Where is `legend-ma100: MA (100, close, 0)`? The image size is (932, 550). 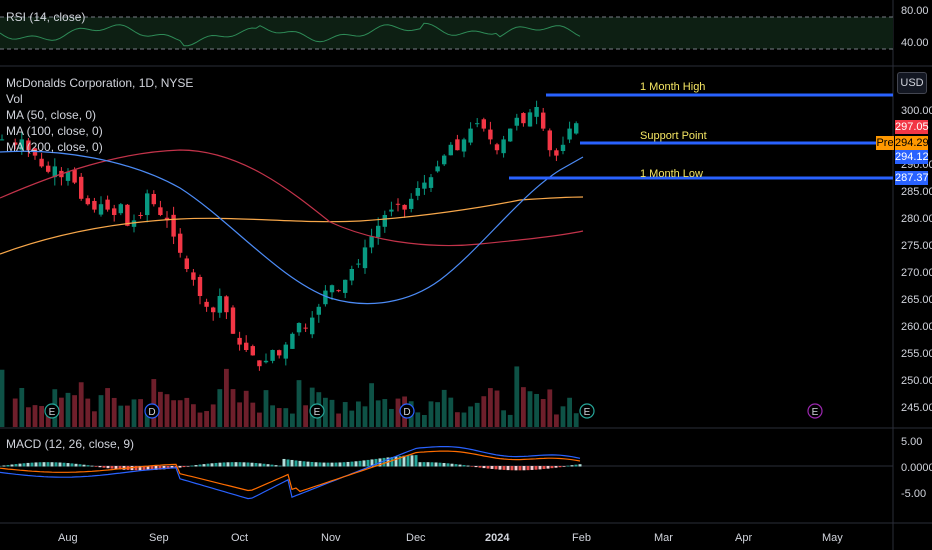 legend-ma100: MA (100, close, 0) is located at coordinates (54, 131).